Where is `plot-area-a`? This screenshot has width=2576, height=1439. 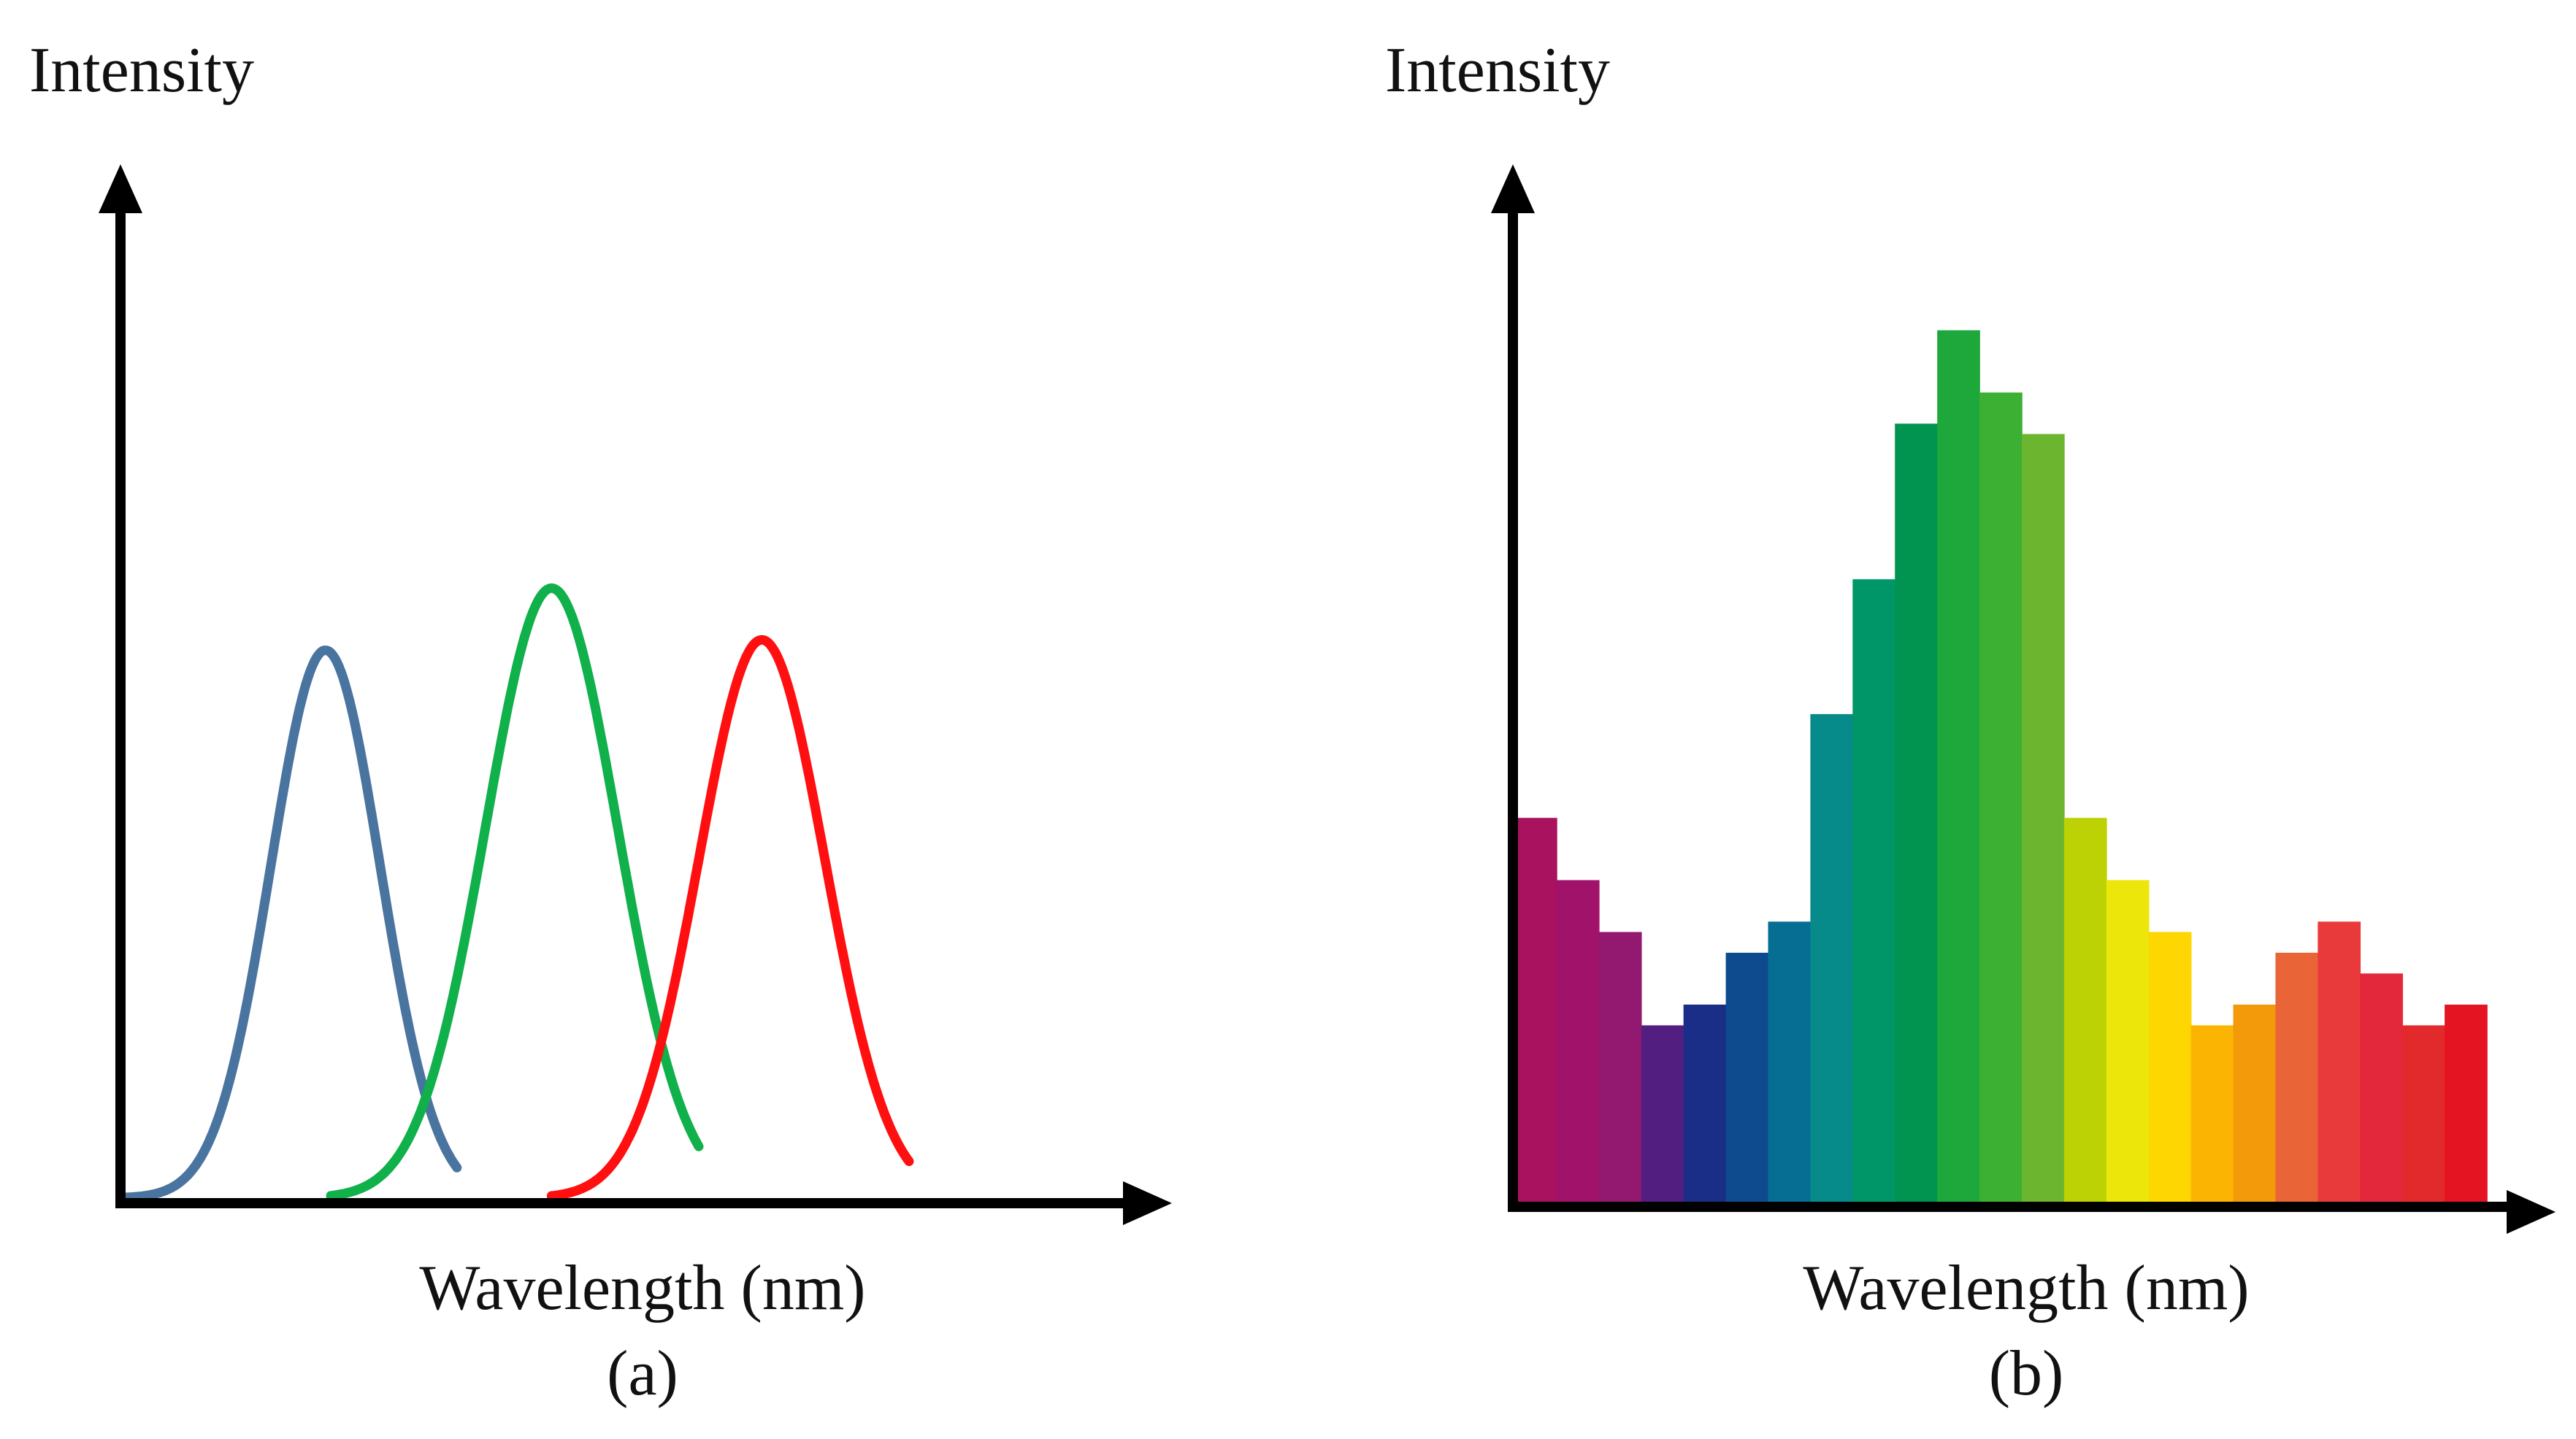
plot-area-a is located at coordinates (517, 892).